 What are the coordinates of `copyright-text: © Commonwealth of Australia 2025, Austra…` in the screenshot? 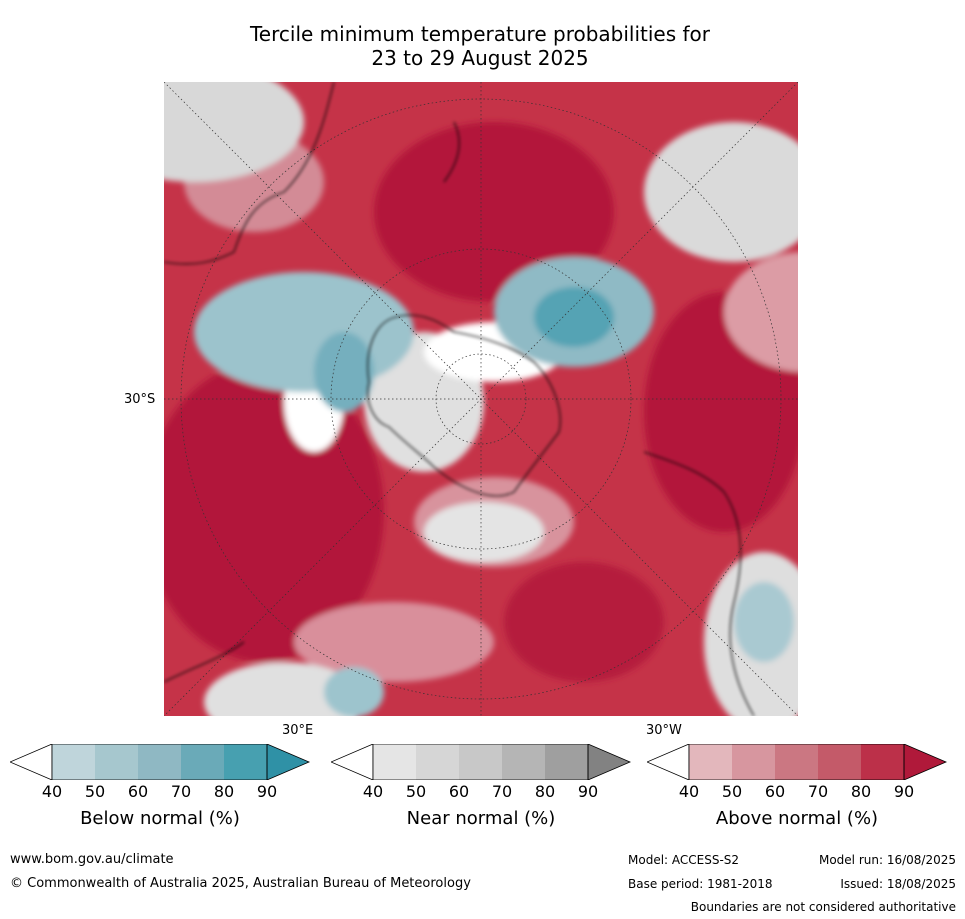 It's located at (240, 883).